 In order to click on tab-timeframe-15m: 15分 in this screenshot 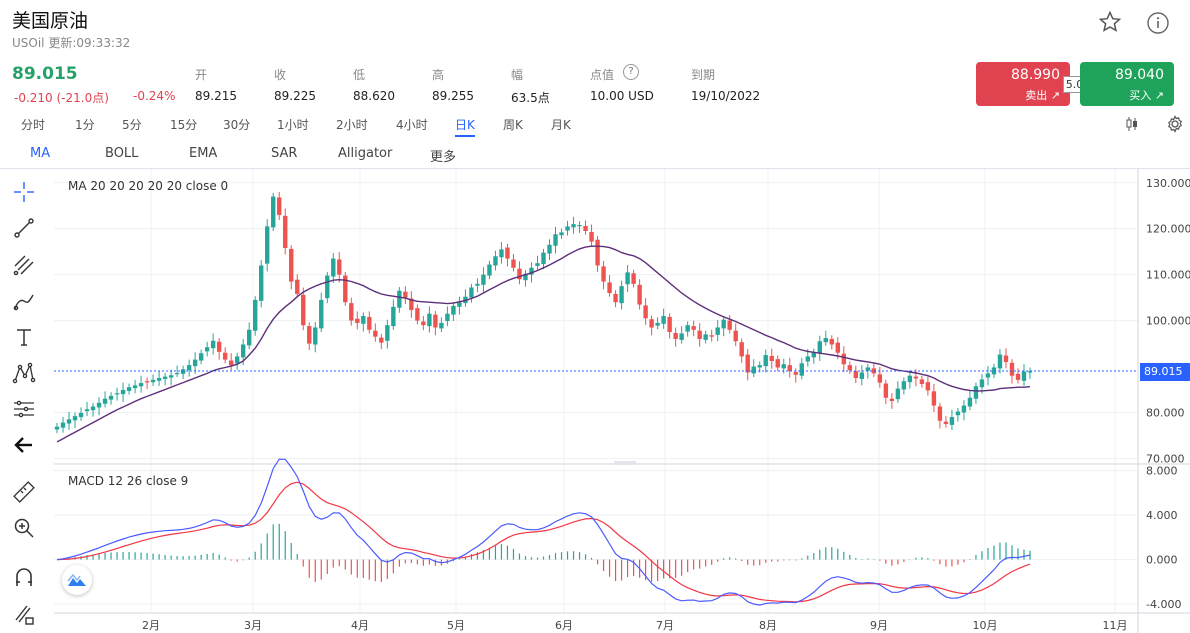, I will do `click(184, 125)`.